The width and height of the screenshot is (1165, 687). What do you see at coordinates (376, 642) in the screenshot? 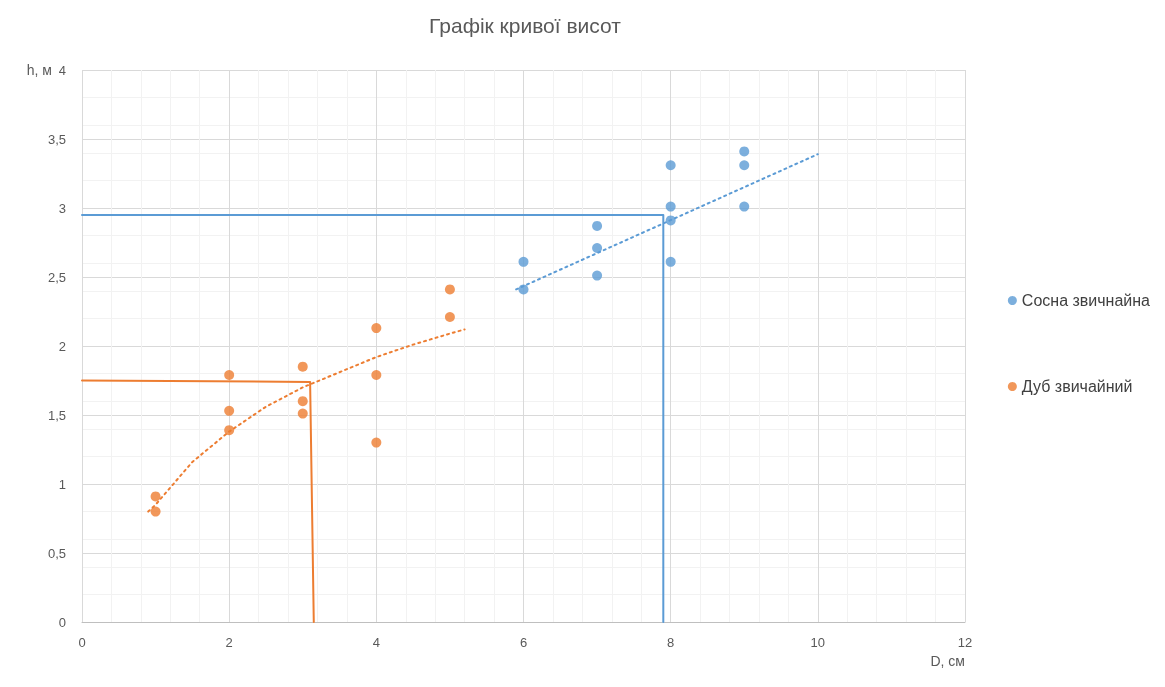
I see `x-tick-label: 4` at bounding box center [376, 642].